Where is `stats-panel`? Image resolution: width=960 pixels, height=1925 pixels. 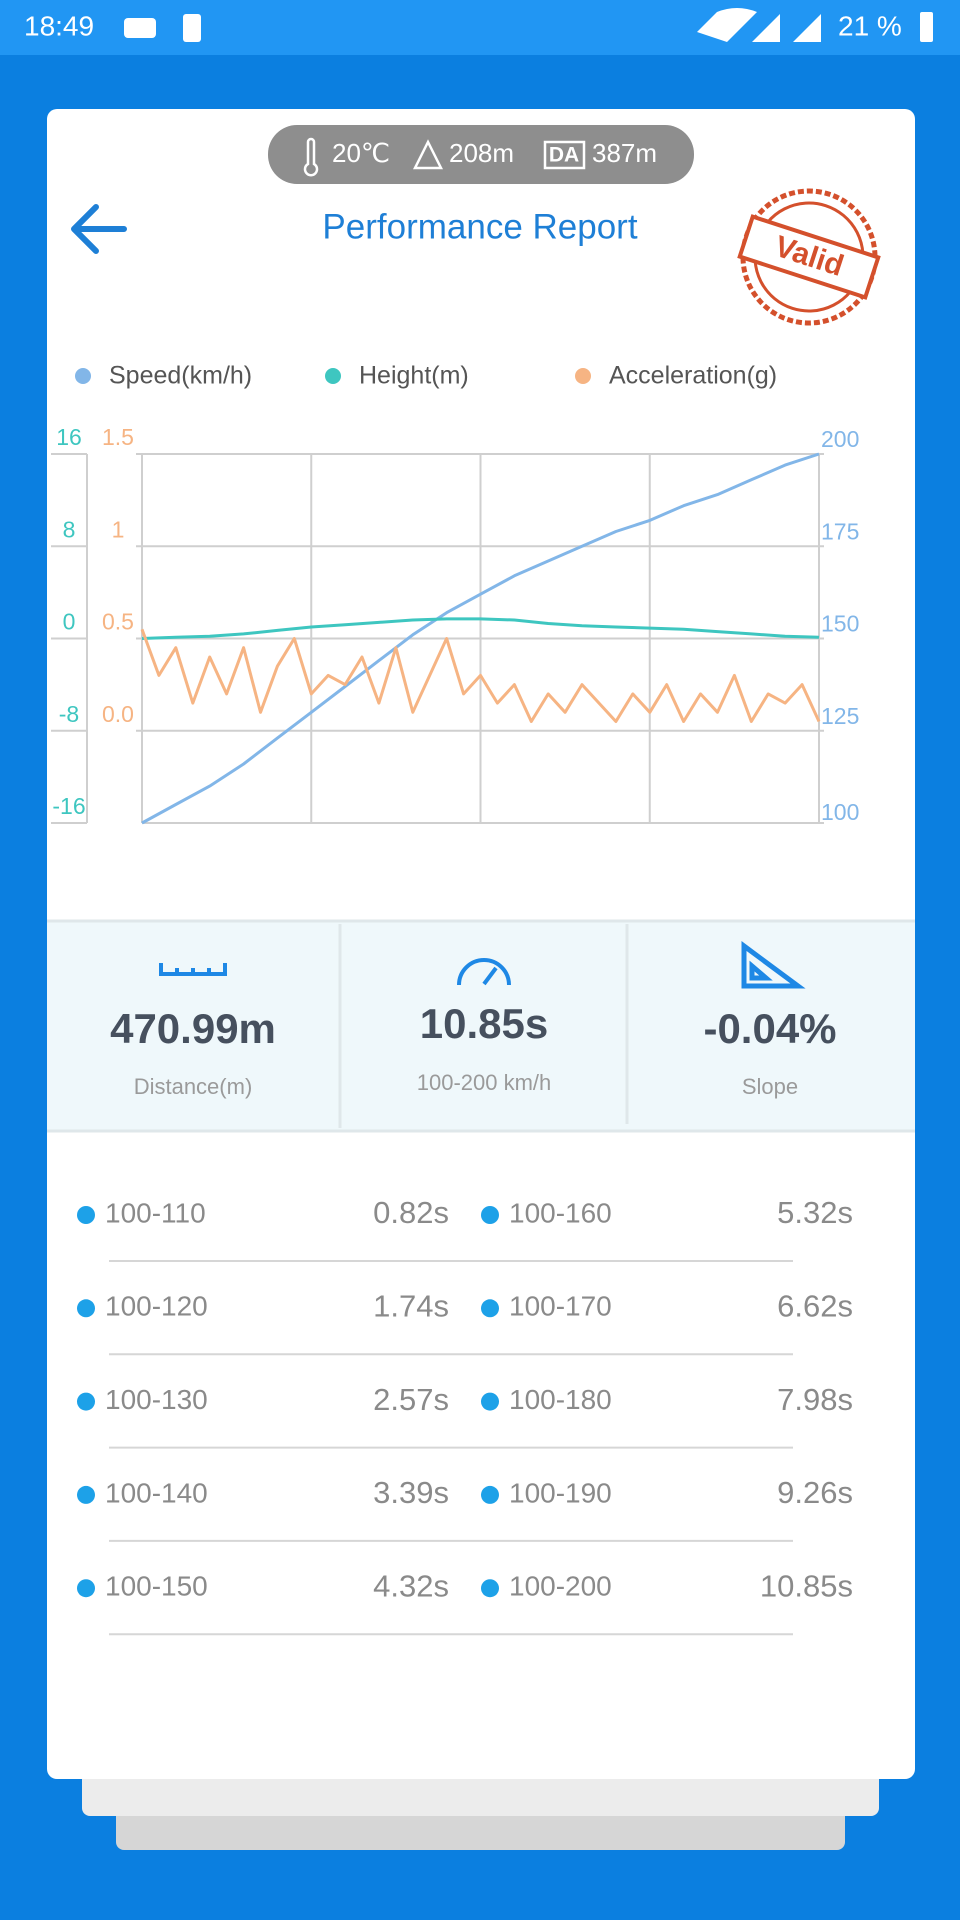
stats-panel is located at coordinates (481, 1025).